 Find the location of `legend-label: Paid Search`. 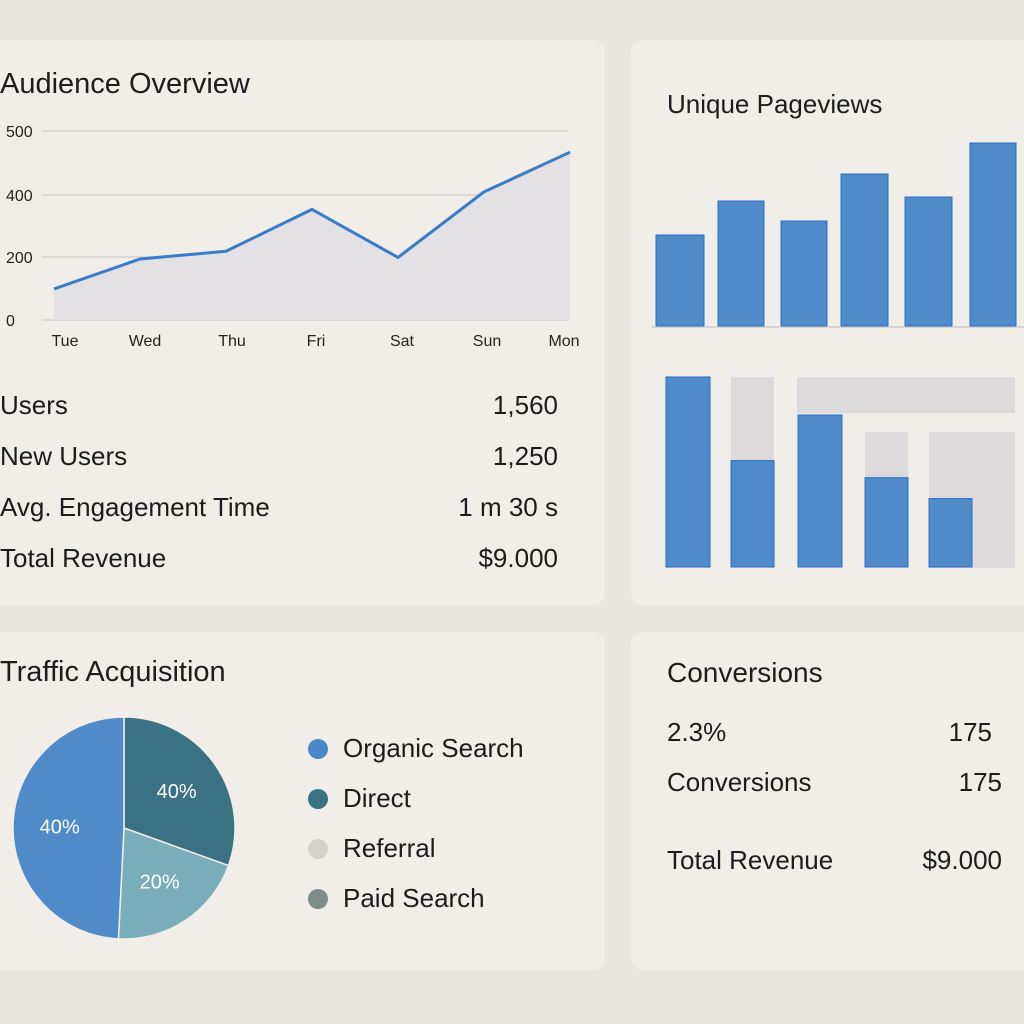

legend-label: Paid Search is located at coordinates (414, 898).